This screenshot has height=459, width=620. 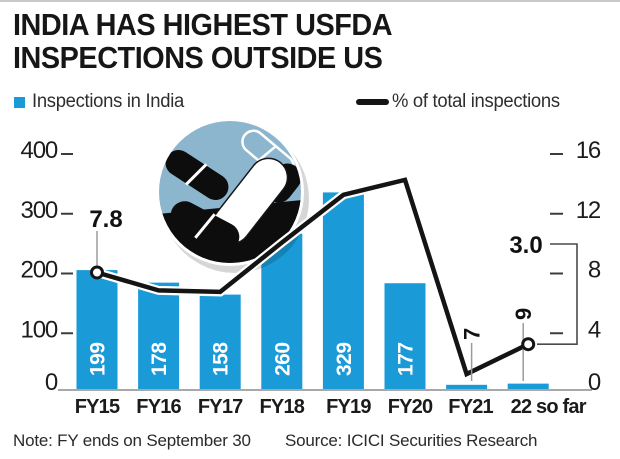 I want to click on y-axis-left-label-400: 400, so click(x=39, y=150).